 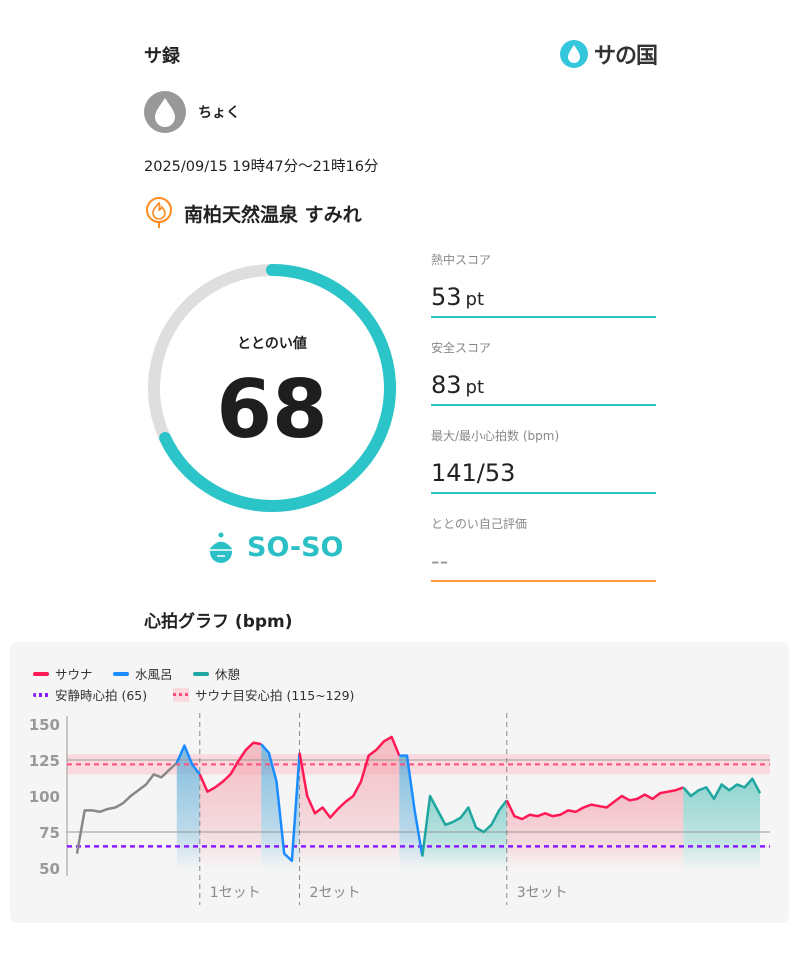 What do you see at coordinates (44, 761) in the screenshot?
I see `y-tick-label: 125` at bounding box center [44, 761].